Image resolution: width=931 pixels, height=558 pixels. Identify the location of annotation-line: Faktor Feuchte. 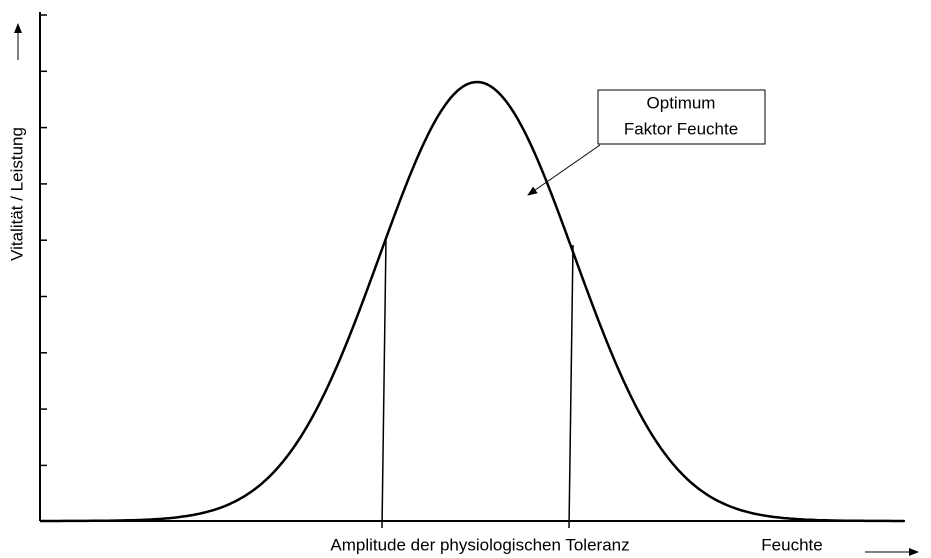
(681, 128).